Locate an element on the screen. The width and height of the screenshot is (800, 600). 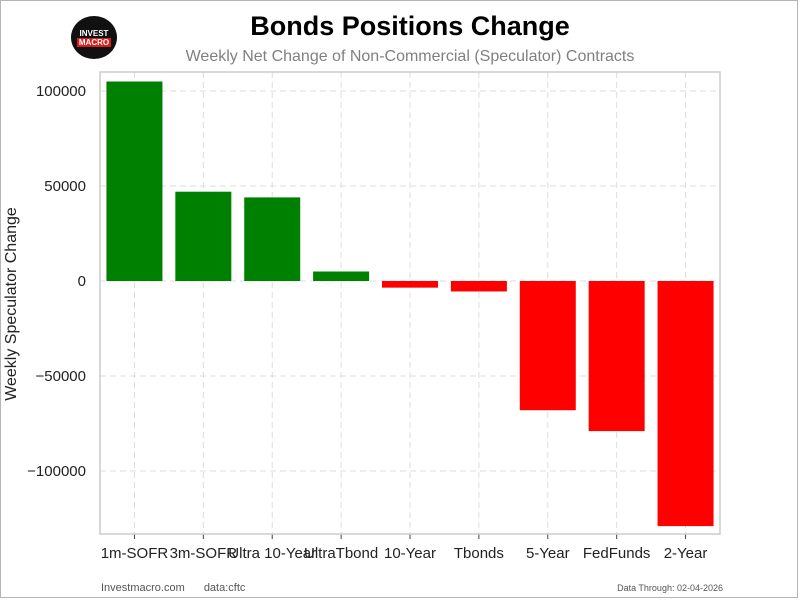
footer-left: Investmacro.com data:cftc is located at coordinates (181, 588).